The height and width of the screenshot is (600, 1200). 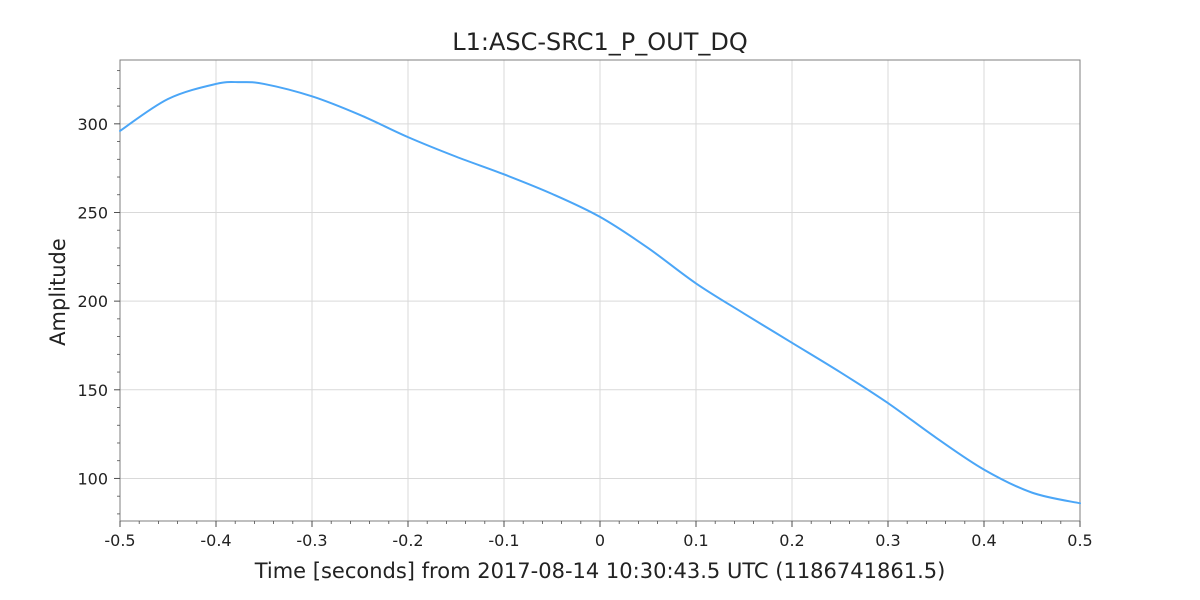 What do you see at coordinates (407, 540) in the screenshot?
I see `x-tick-label: -0.2` at bounding box center [407, 540].